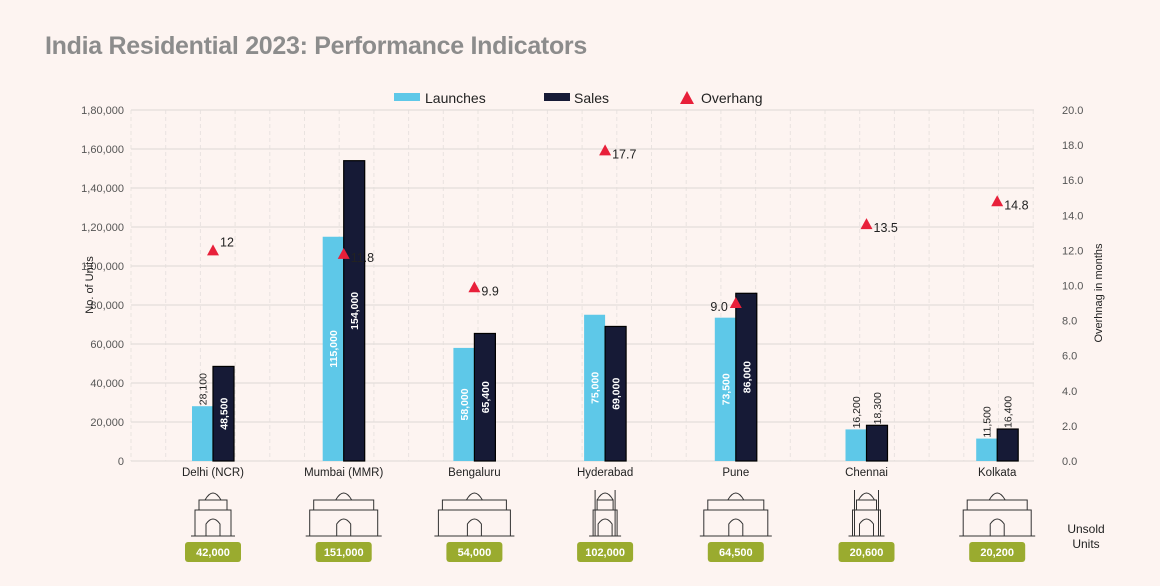 The width and height of the screenshot is (1160, 586). I want to click on bar-label-sales: 16,400, so click(1009, 412).